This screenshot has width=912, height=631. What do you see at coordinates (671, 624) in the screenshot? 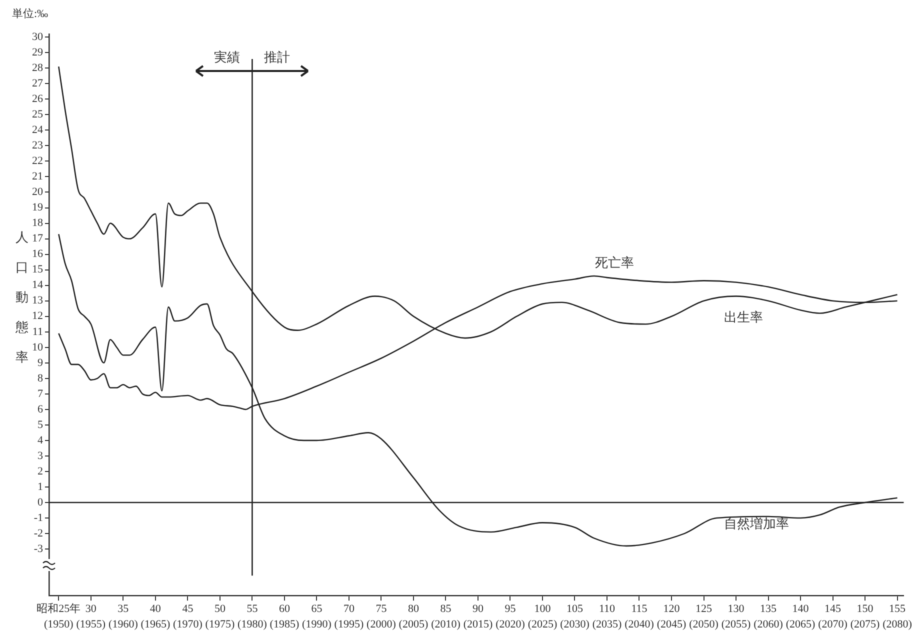
I see `x2-tick-label: (2045)` at bounding box center [671, 624].